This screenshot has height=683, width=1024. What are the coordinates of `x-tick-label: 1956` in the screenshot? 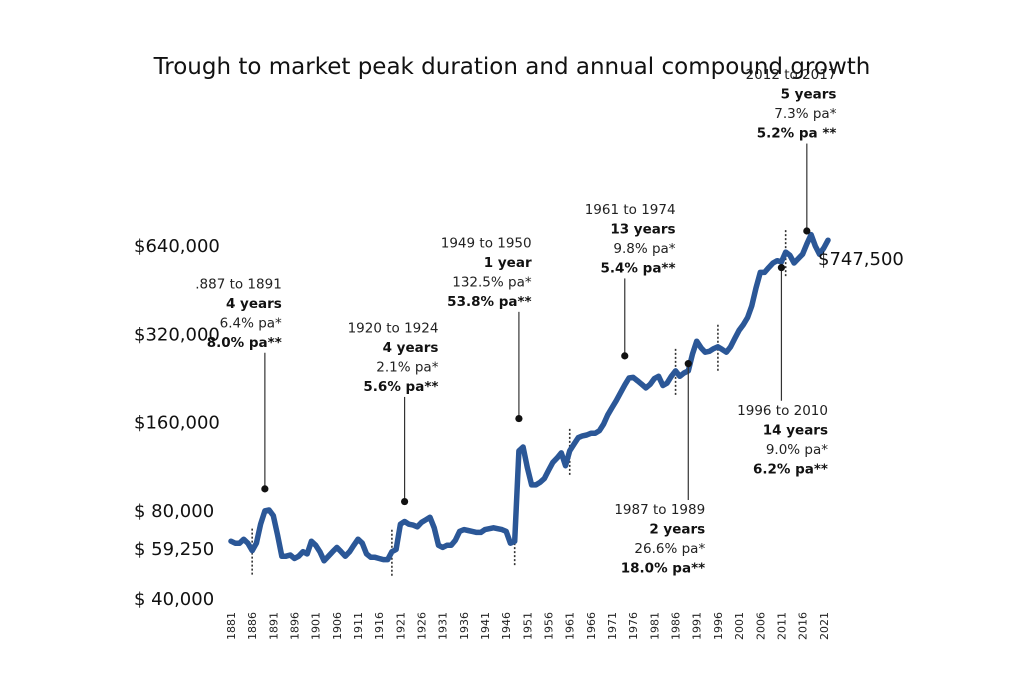 It's located at (549, 626).